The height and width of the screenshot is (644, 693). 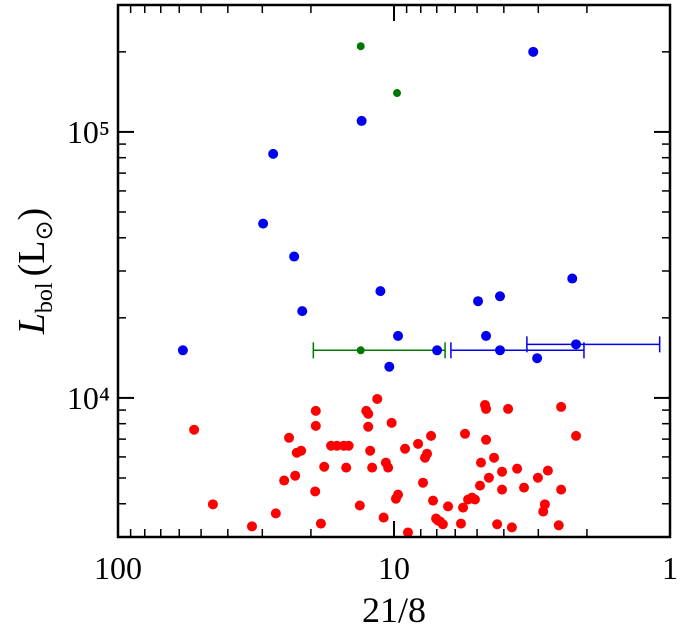 I want to click on x-tick-label: 1, so click(x=670, y=568).